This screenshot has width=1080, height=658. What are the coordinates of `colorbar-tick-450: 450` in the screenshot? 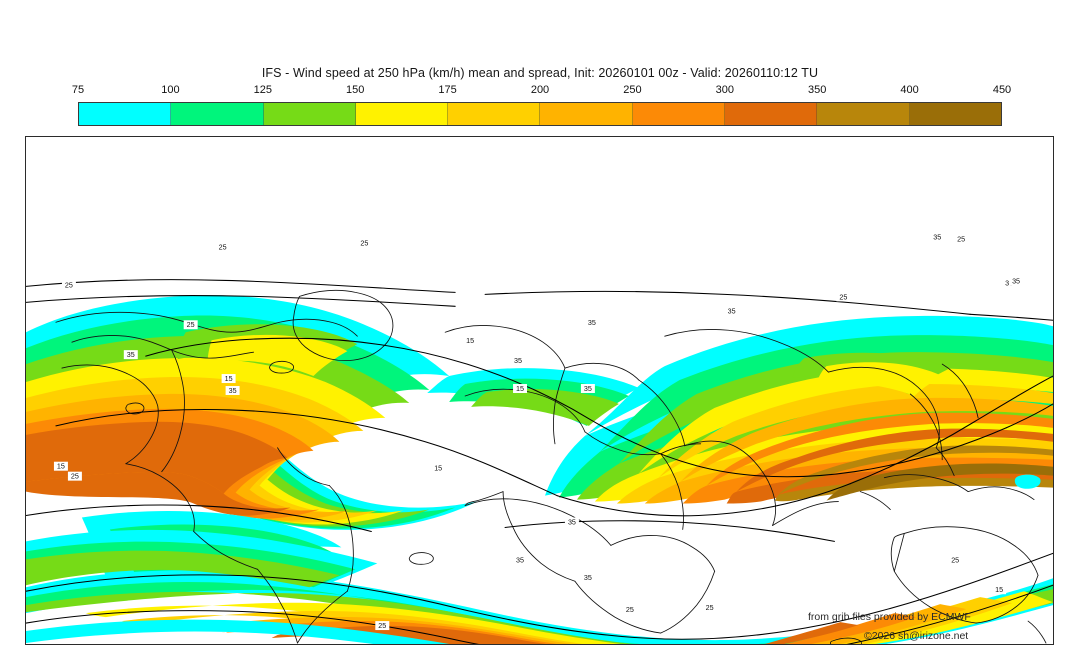 It's located at (1002, 90).